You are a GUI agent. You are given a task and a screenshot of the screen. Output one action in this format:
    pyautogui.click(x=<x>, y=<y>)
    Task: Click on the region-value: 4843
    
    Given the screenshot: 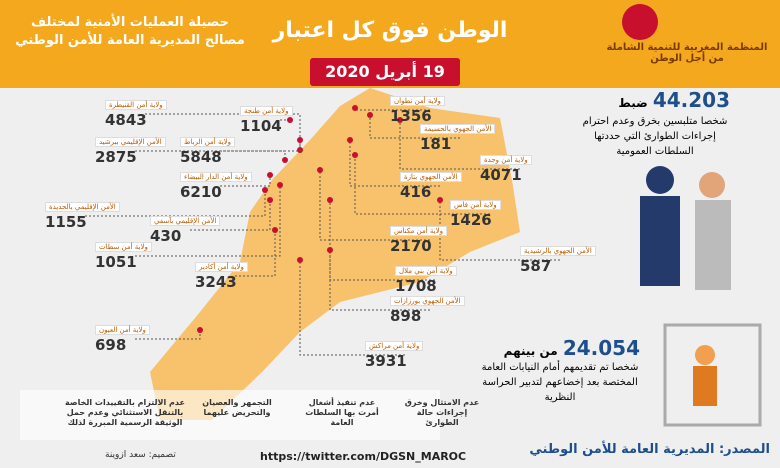 What is the action you would take?
    pyautogui.click(x=126, y=120)
    